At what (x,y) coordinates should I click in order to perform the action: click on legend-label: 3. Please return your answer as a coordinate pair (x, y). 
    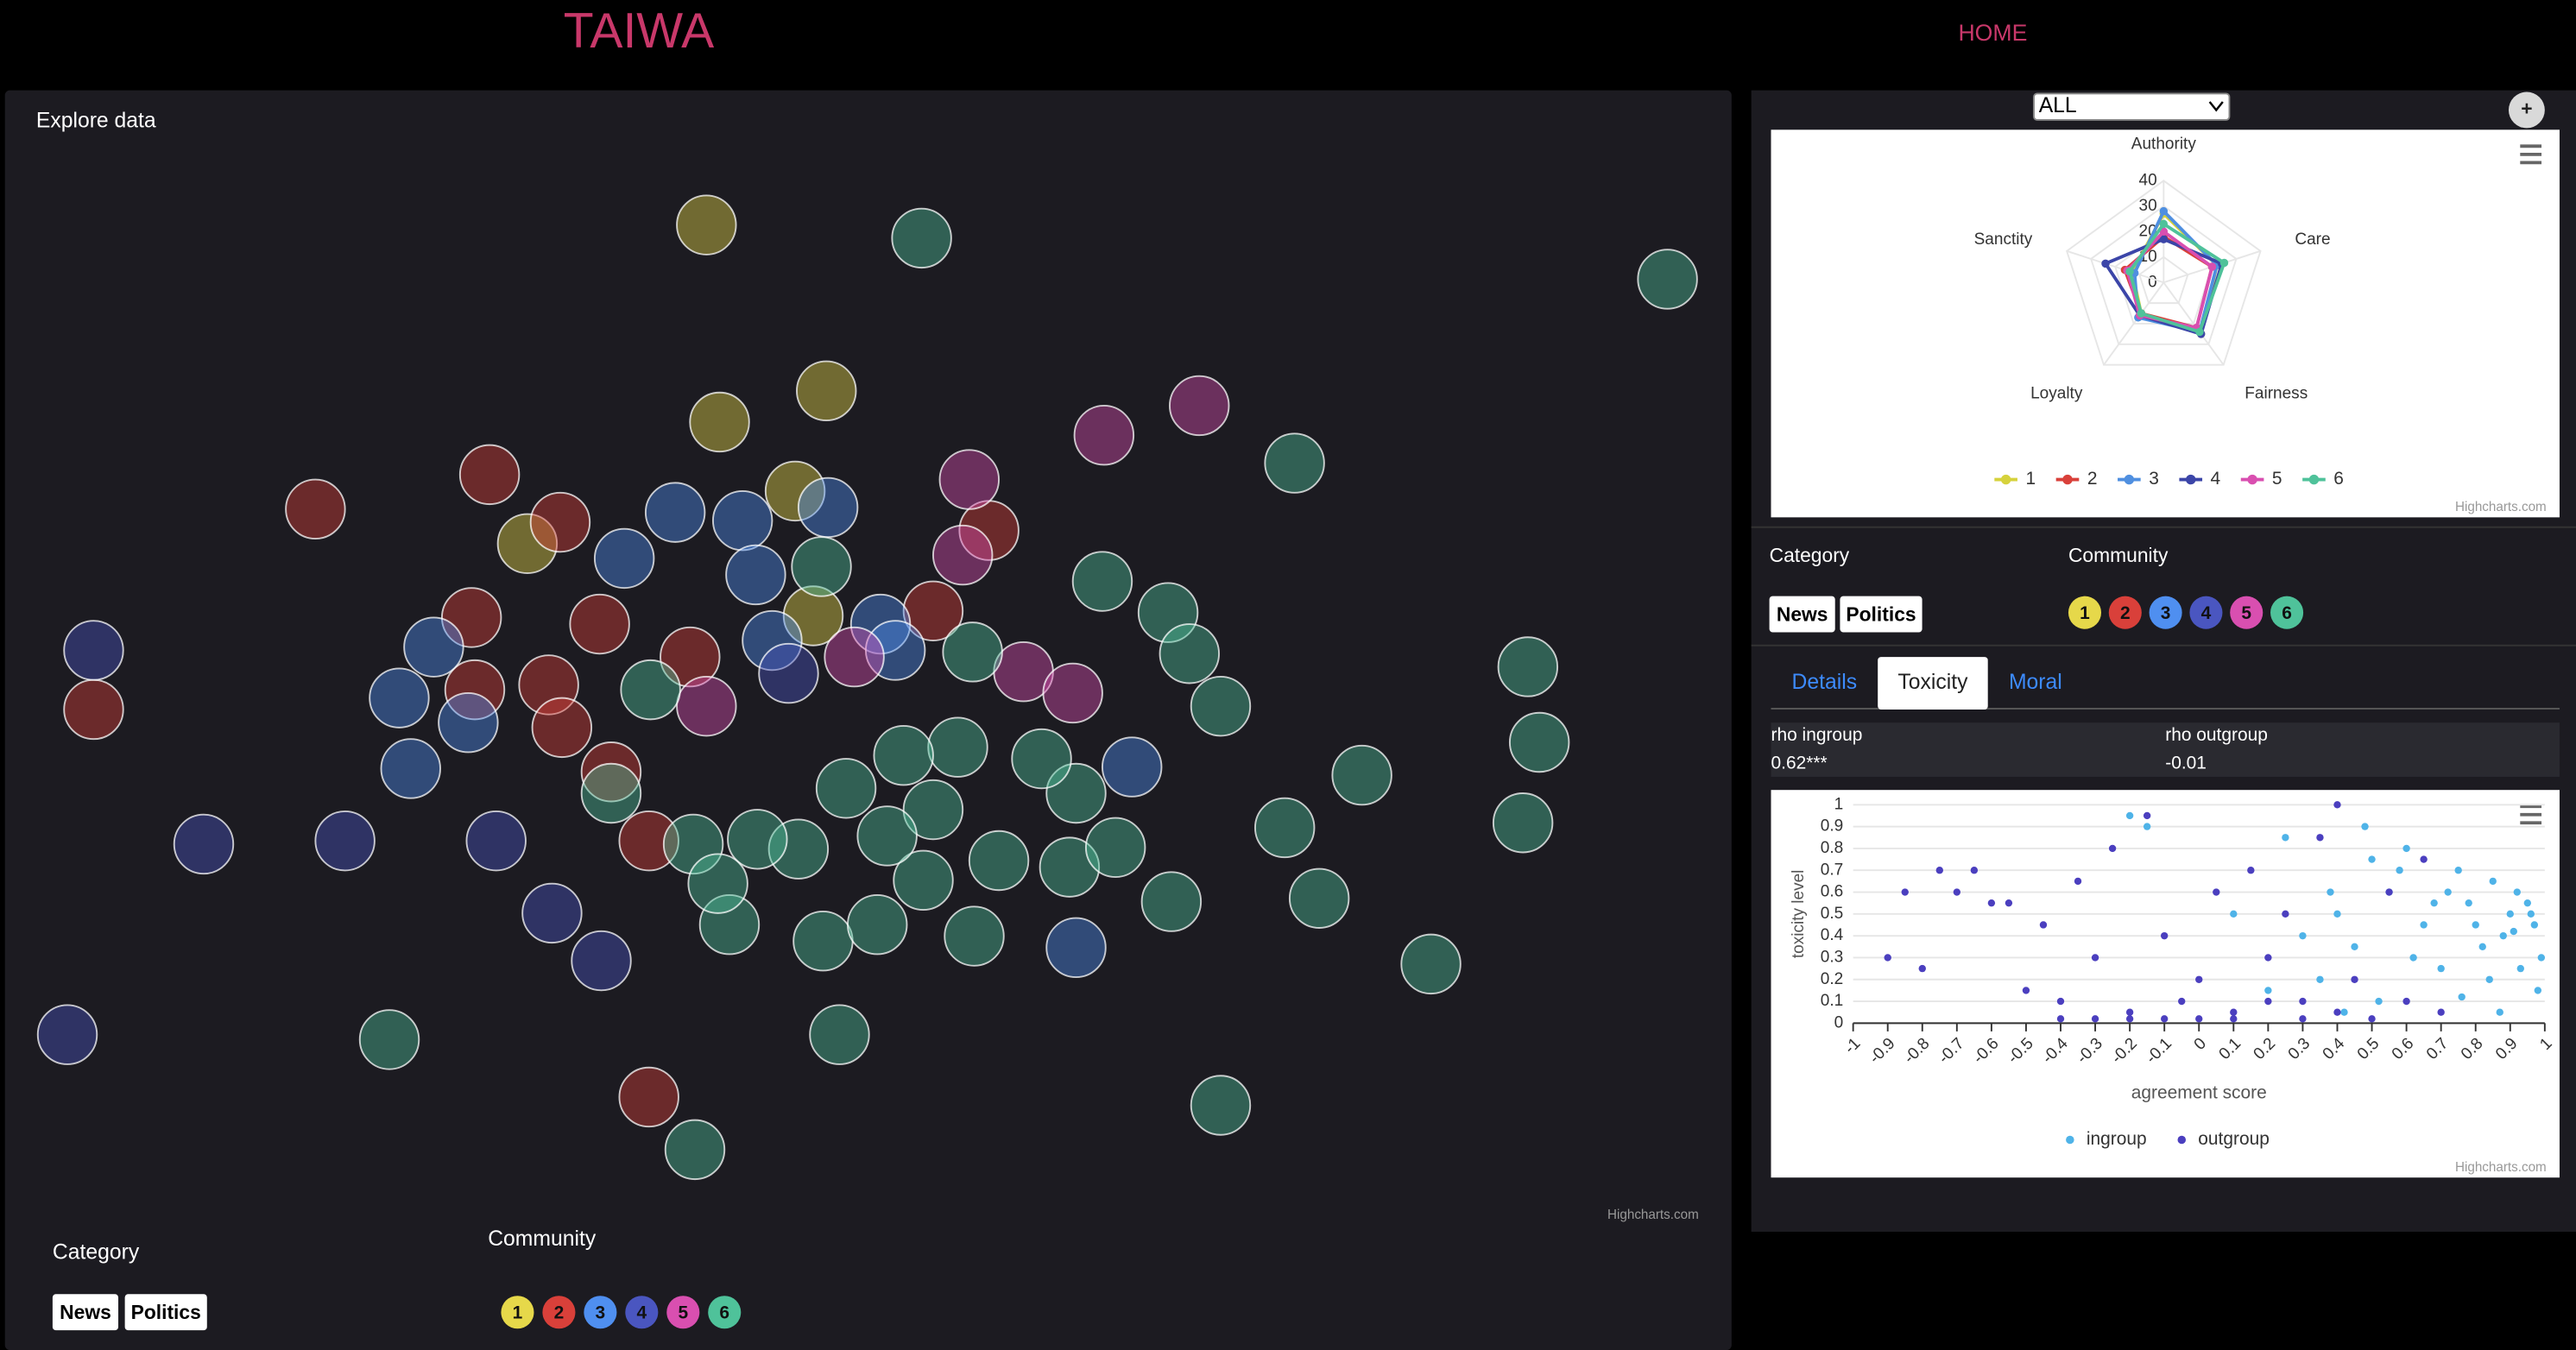
    Looking at the image, I should click on (2154, 479).